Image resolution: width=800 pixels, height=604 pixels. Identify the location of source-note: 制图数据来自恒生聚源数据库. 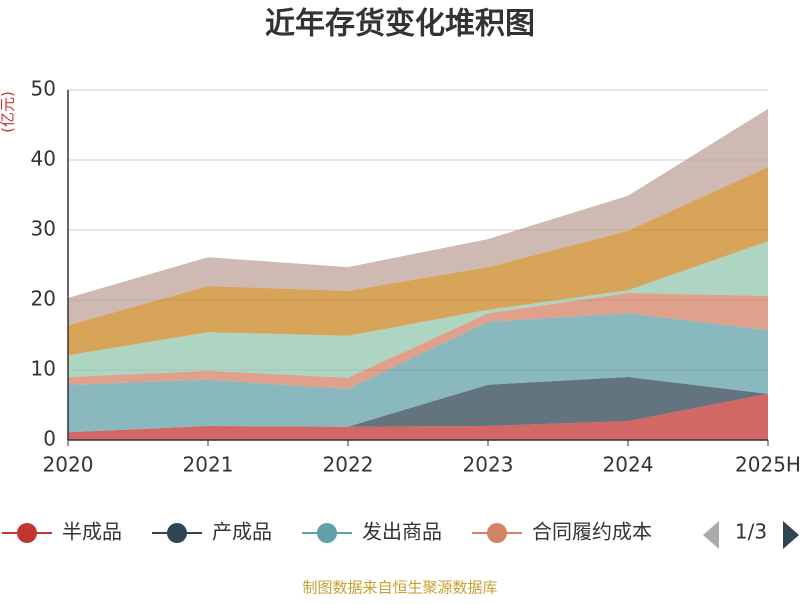
(399, 588).